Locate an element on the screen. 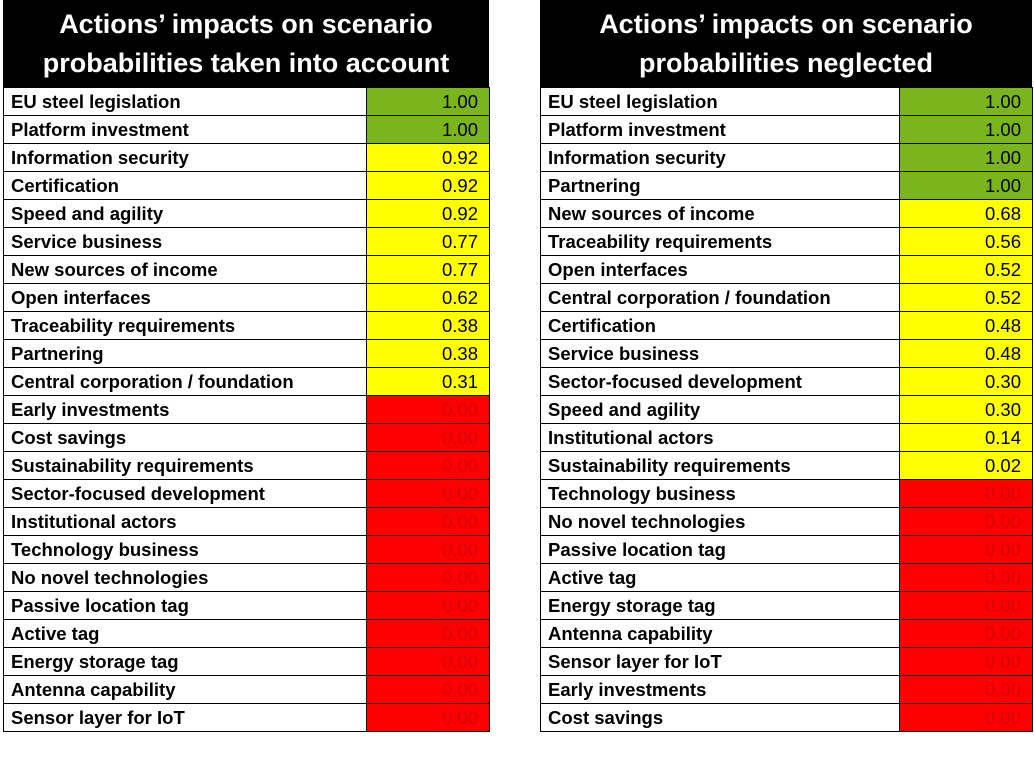 The width and height of the screenshot is (1034, 762). table-row: Information security 0.92 is located at coordinates (246, 157).